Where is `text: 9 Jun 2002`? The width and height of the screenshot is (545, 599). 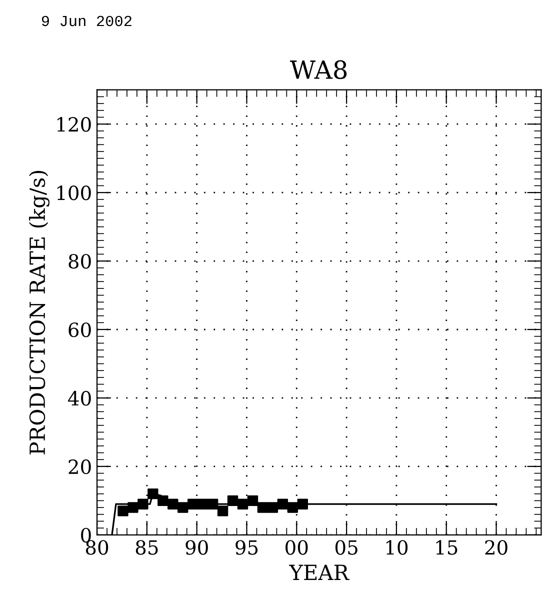 text: 9 Jun 2002 is located at coordinates (87, 21).